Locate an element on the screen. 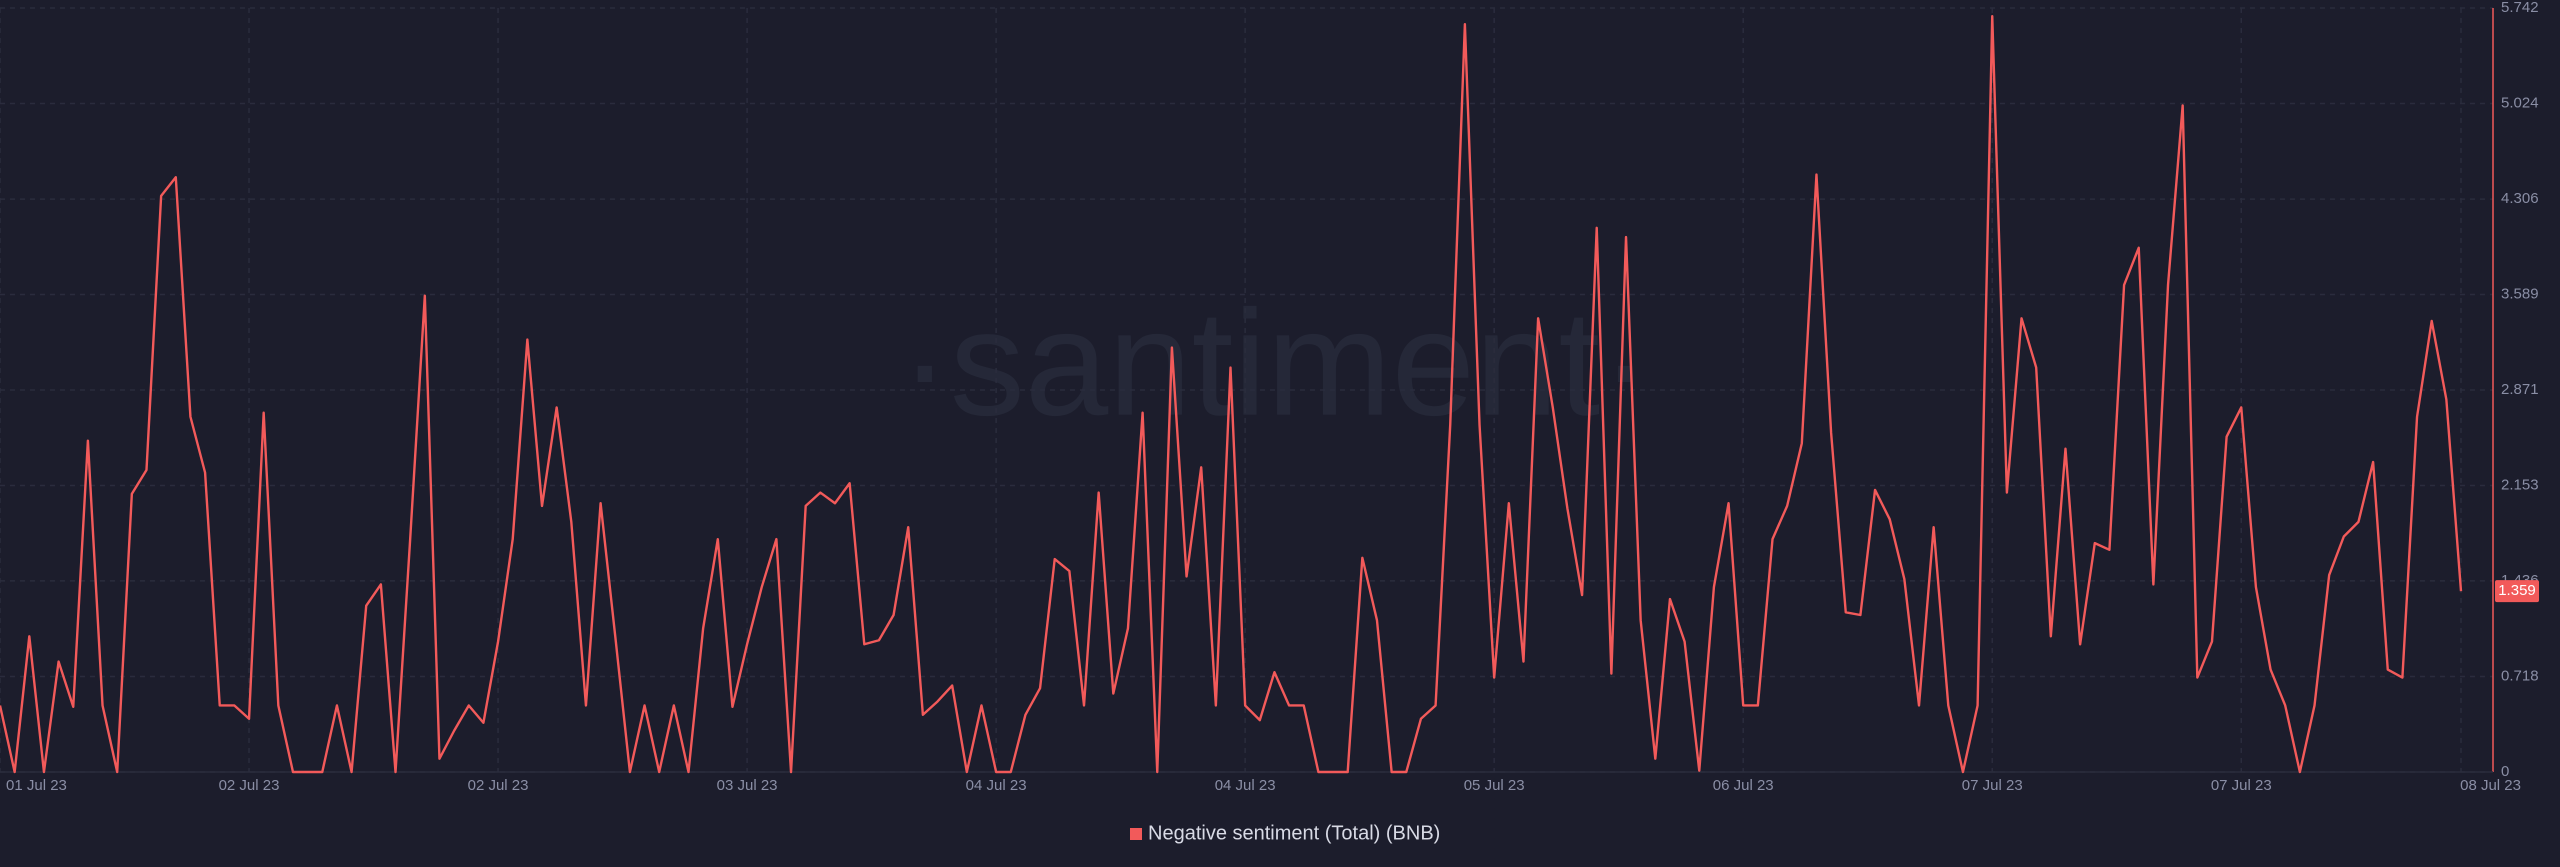  x-tick-label: 03 Jul 23 is located at coordinates (747, 785).